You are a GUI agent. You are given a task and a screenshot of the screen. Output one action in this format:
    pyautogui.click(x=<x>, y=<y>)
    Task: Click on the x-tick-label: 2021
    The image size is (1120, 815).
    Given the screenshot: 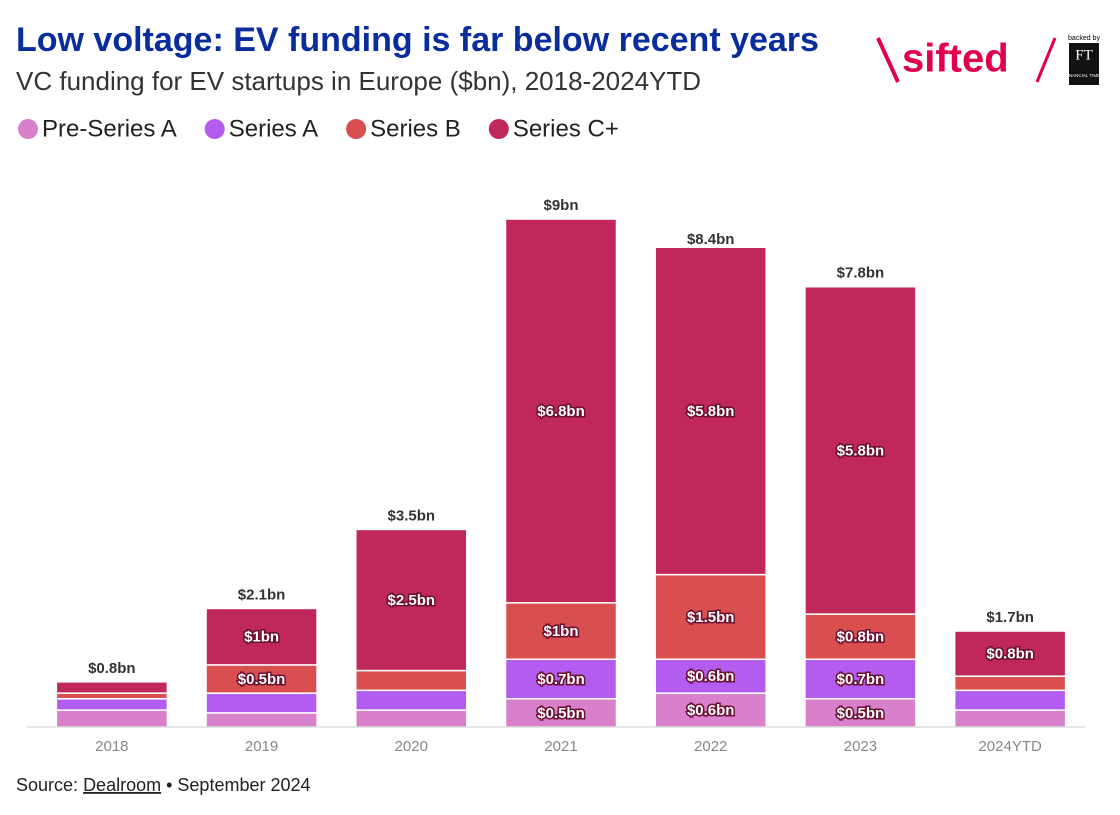 What is the action you would take?
    pyautogui.click(x=560, y=746)
    